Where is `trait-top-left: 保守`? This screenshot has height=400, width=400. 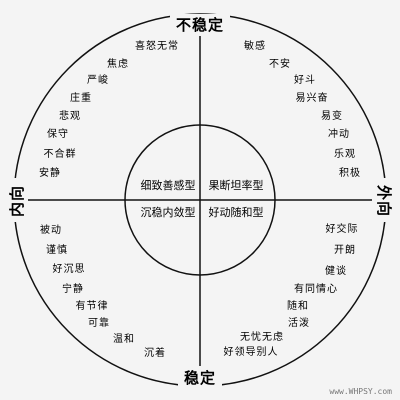 trait-top-left: 保守 is located at coordinates (58, 133).